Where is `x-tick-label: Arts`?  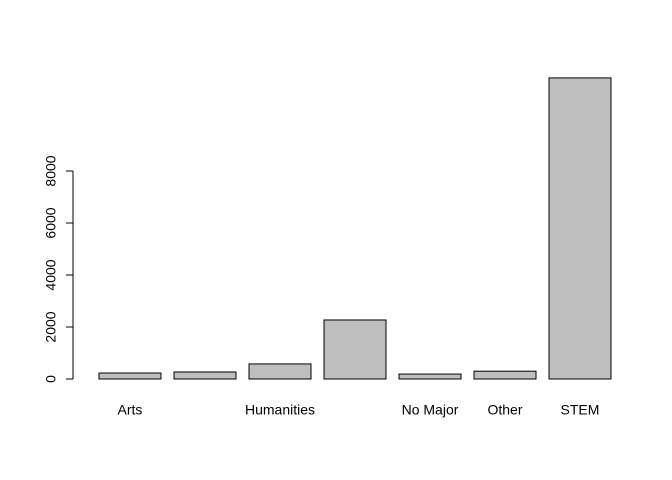
x-tick-label: Arts is located at coordinates (130, 410).